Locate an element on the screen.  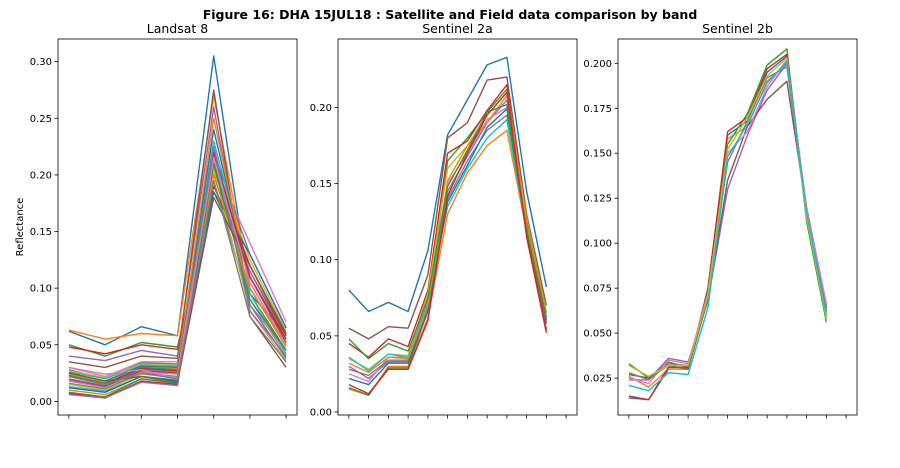
panel-title: Sentinel 2b is located at coordinates (737, 28).